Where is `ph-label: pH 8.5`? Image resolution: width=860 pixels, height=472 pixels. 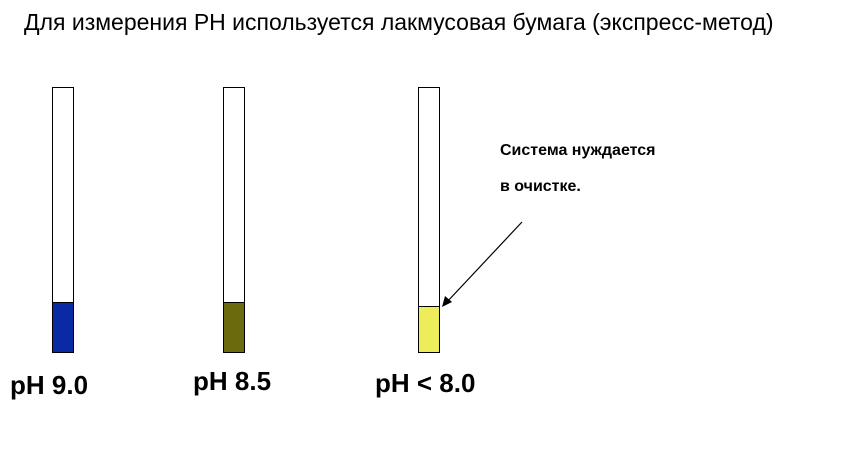
ph-label: pH 8.5 is located at coordinates (232, 381).